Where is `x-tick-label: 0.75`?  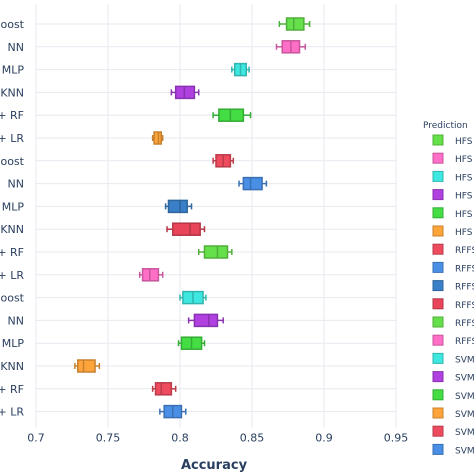
x-tick-label: 0.75 is located at coordinates (108, 438).